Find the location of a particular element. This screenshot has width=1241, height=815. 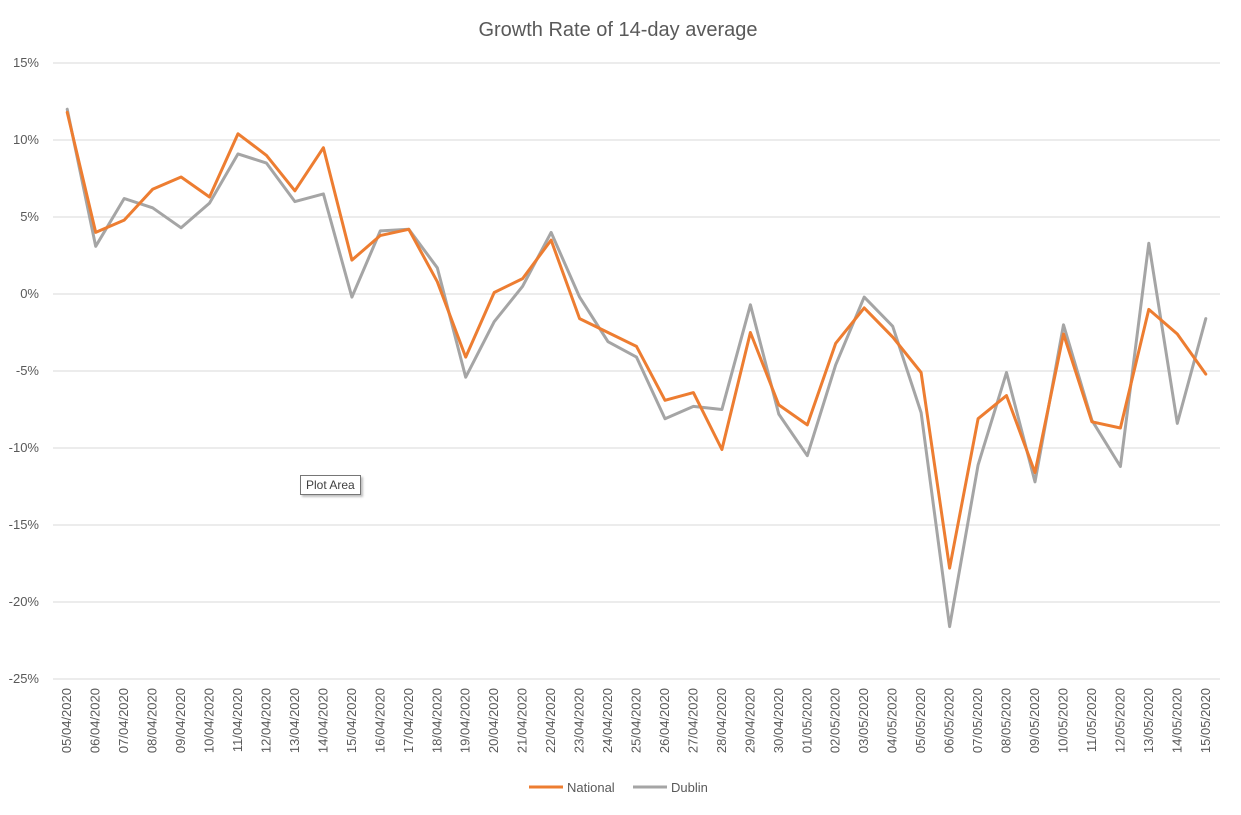

plot-area-tooltip: Plot Area is located at coordinates (330, 485).